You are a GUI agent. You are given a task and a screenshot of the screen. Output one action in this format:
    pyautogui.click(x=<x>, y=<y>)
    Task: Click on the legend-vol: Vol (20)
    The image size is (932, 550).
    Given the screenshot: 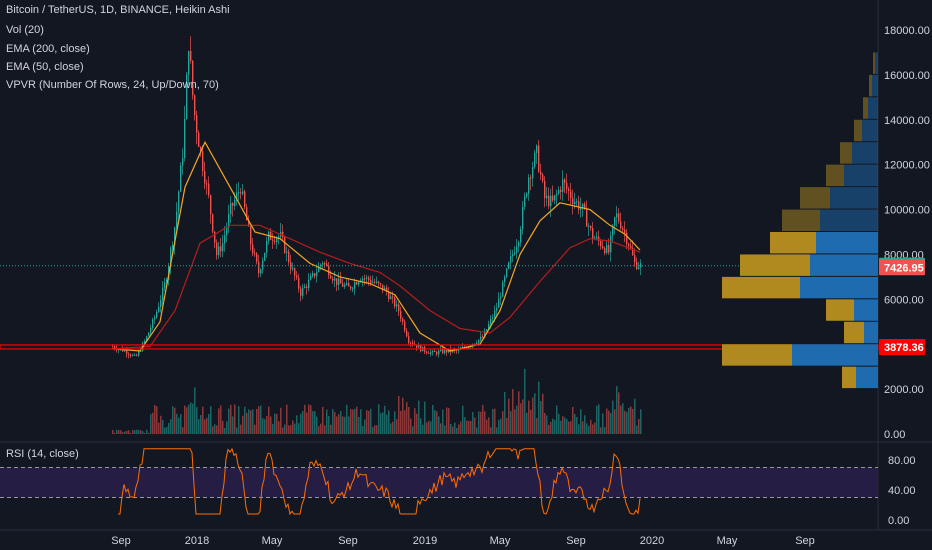 What is the action you would take?
    pyautogui.click(x=25, y=30)
    